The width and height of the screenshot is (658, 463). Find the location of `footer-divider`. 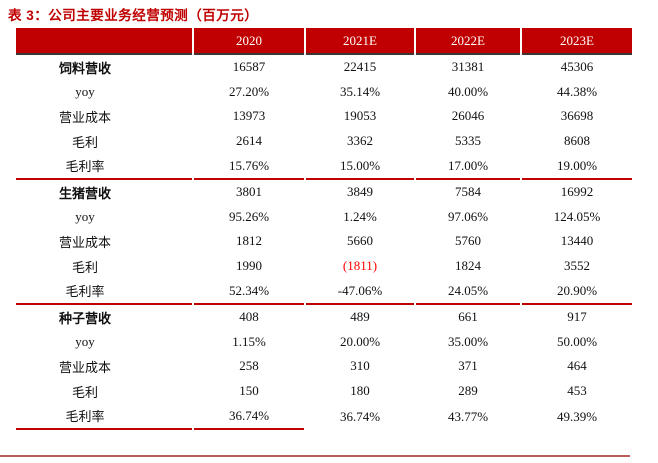

footer-divider is located at coordinates (315, 456).